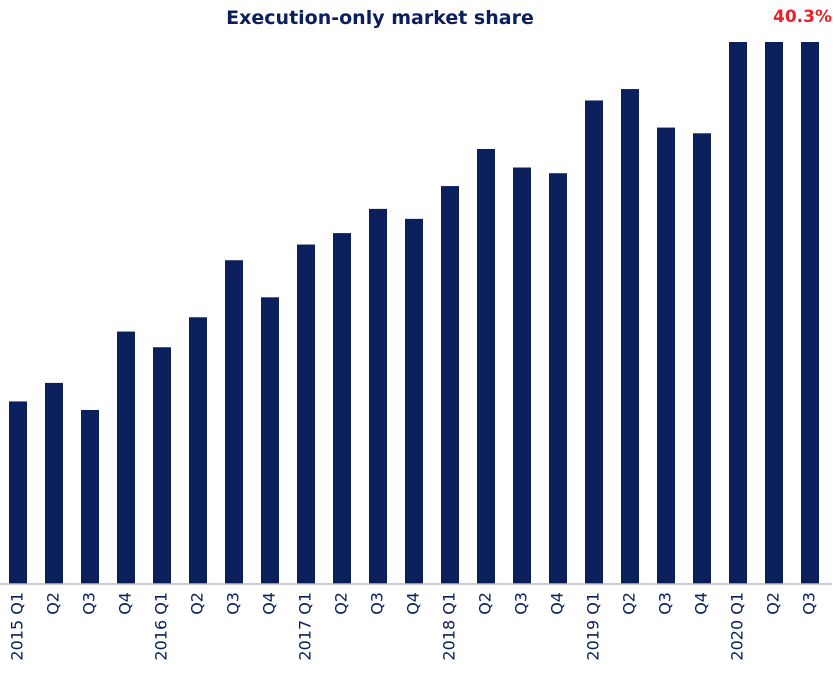 The height and width of the screenshot is (690, 834). What do you see at coordinates (593, 626) in the screenshot?
I see `x-tick-label: 2019 Q1` at bounding box center [593, 626].